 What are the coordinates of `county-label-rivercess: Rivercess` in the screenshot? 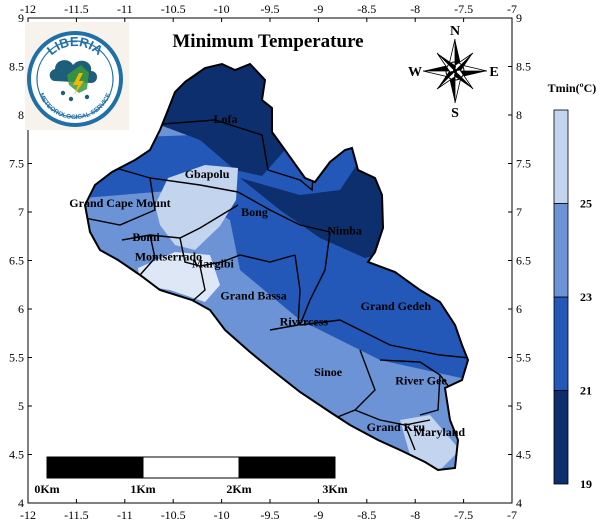 It's located at (304, 321).